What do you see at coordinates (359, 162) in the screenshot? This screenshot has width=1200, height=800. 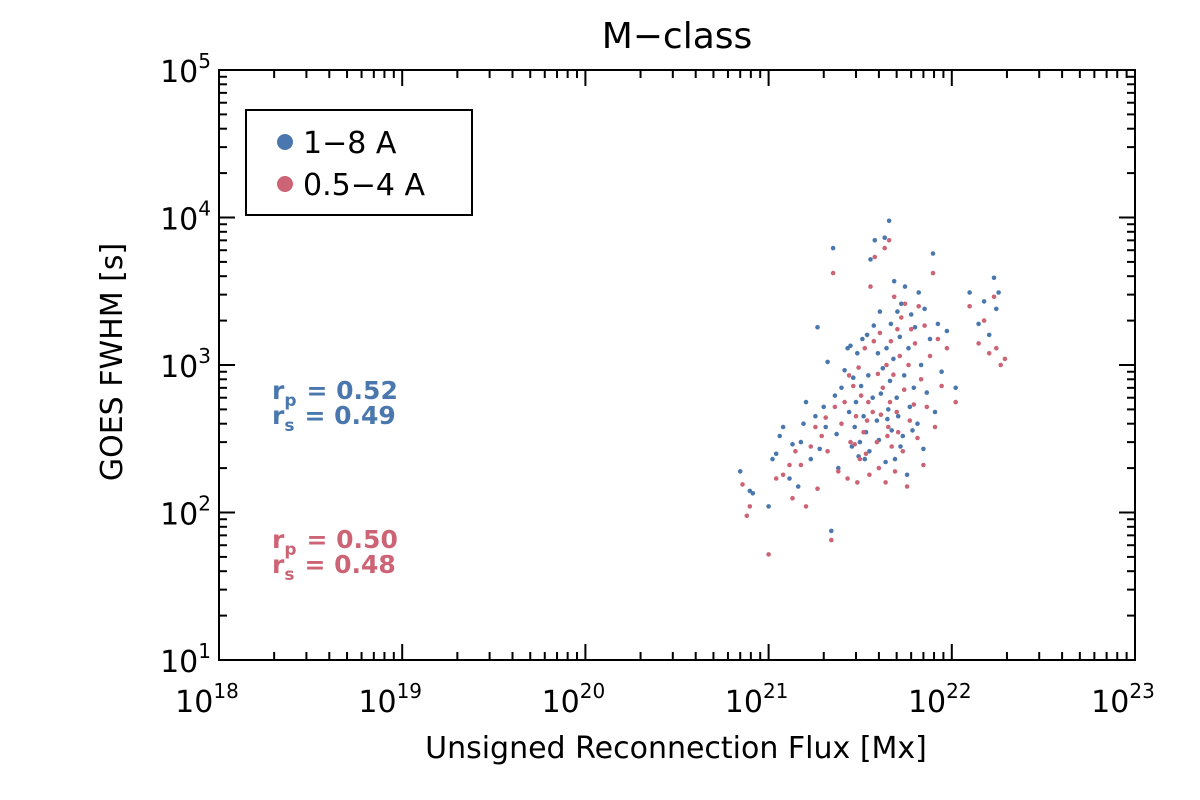 I see `legend-box` at bounding box center [359, 162].